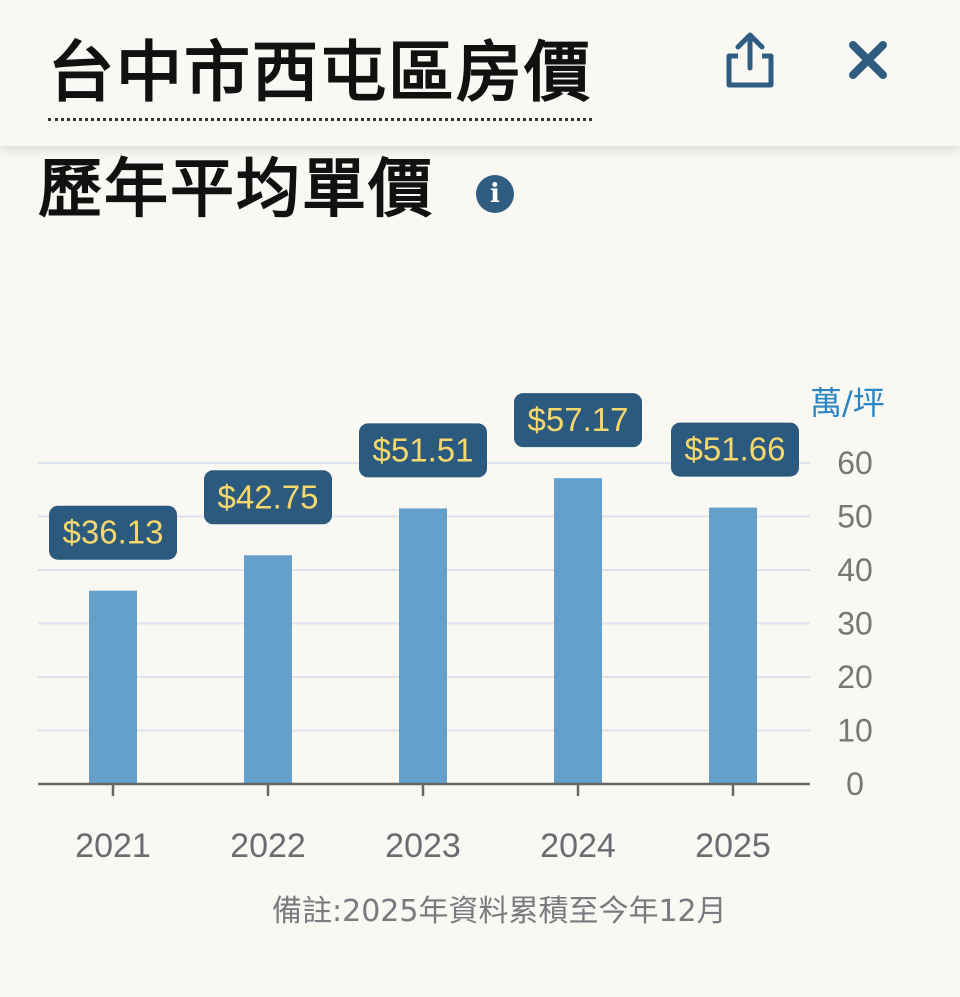 Image resolution: width=960 pixels, height=997 pixels. Describe the element at coordinates (499, 911) in the screenshot. I see `footnote: 備註:2025年資料累積至今年12月` at that location.